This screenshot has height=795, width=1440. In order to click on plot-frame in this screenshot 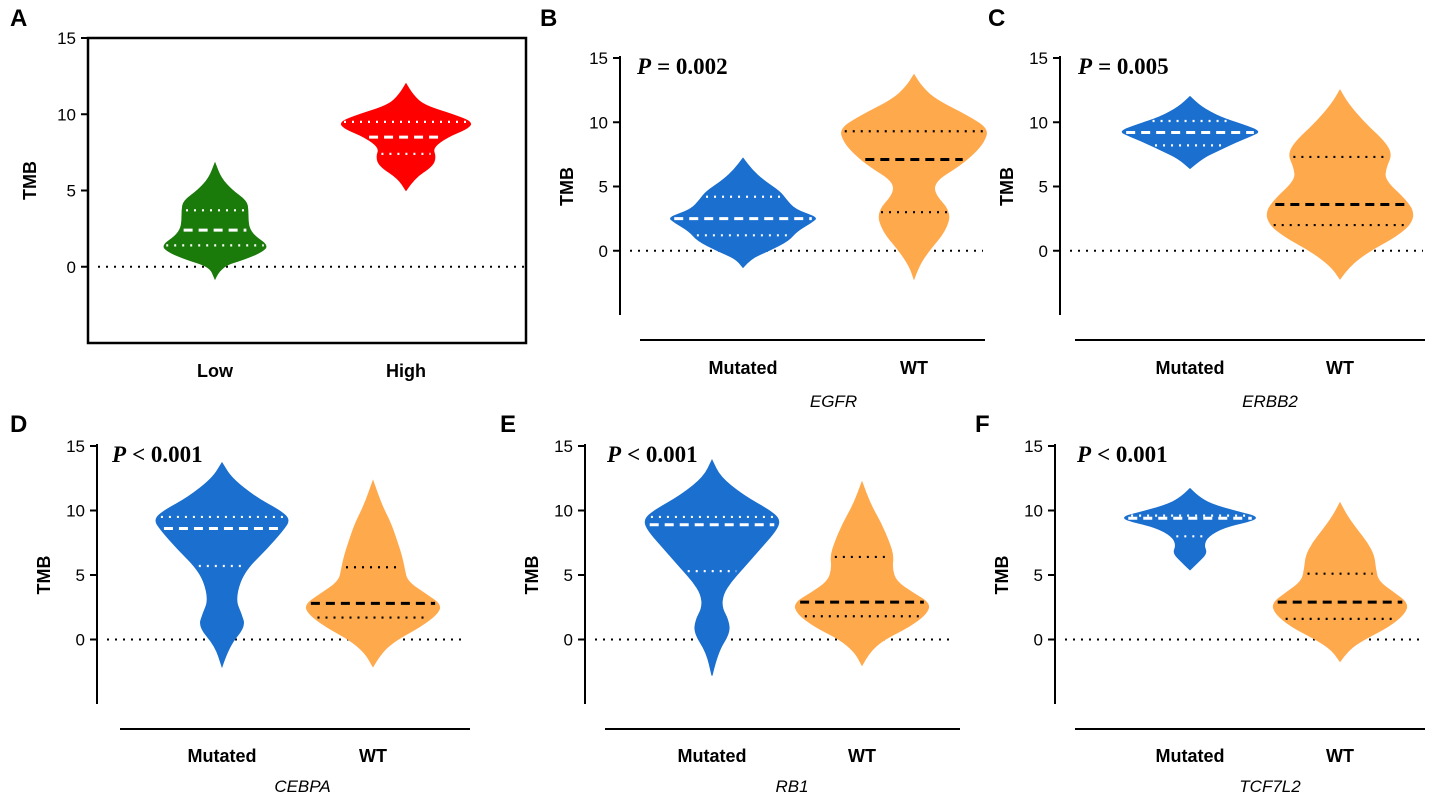, I will do `click(307, 190)`.